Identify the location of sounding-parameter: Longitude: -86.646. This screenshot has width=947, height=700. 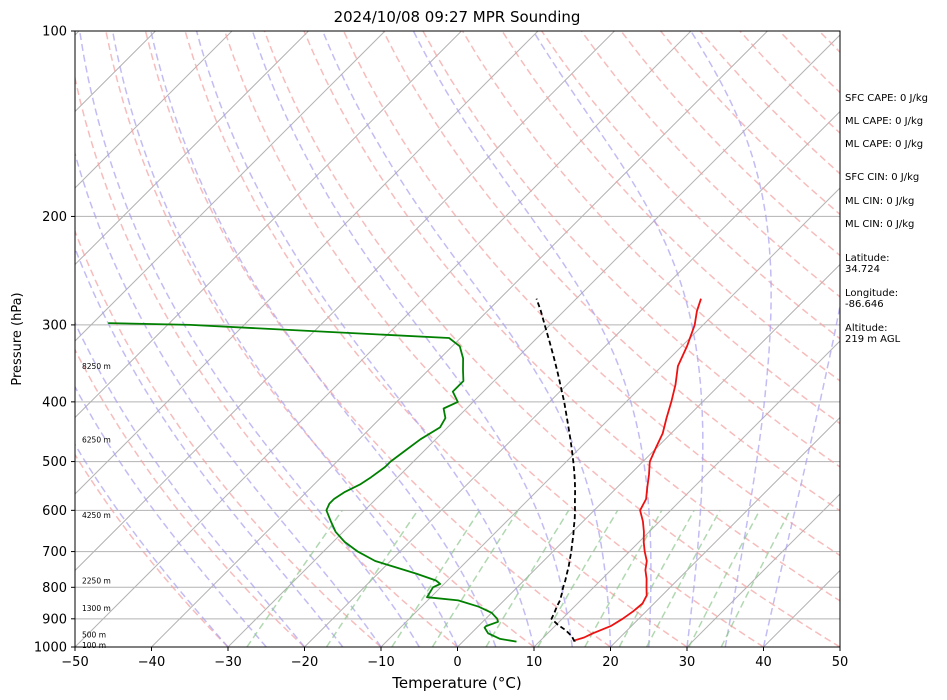
(872, 299).